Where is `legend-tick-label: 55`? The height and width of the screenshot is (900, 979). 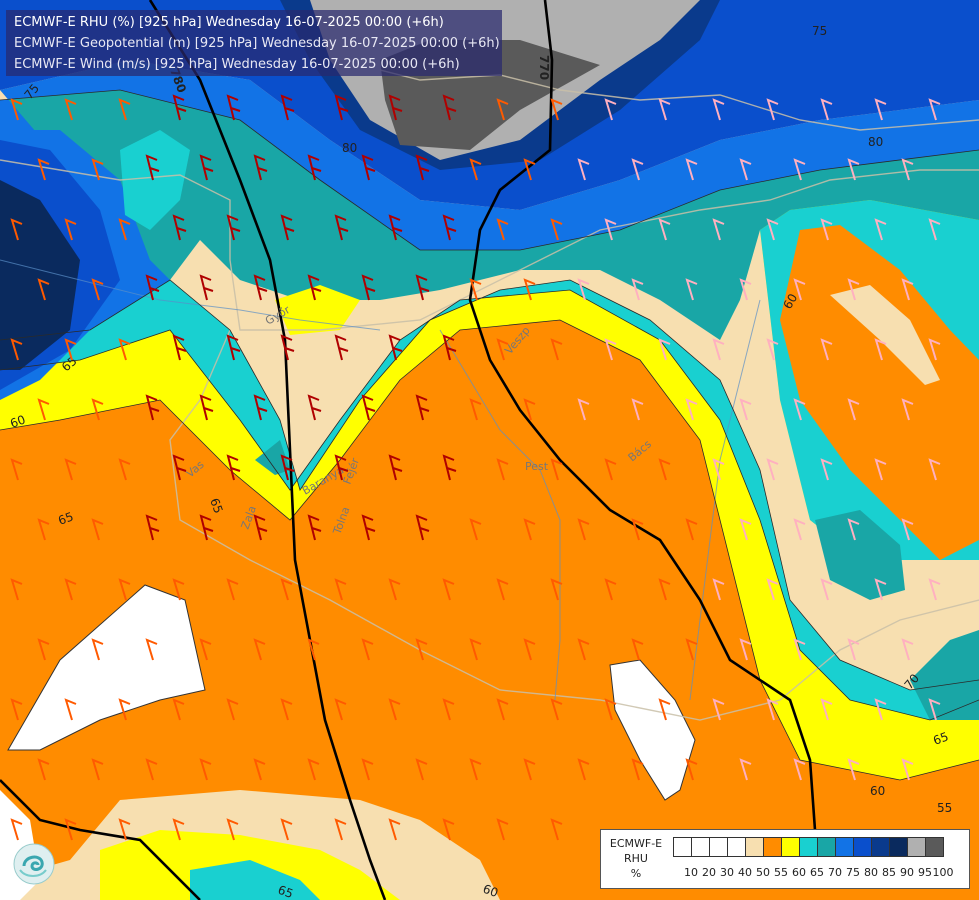
legend-tick-label: 55 is located at coordinates (781, 872).